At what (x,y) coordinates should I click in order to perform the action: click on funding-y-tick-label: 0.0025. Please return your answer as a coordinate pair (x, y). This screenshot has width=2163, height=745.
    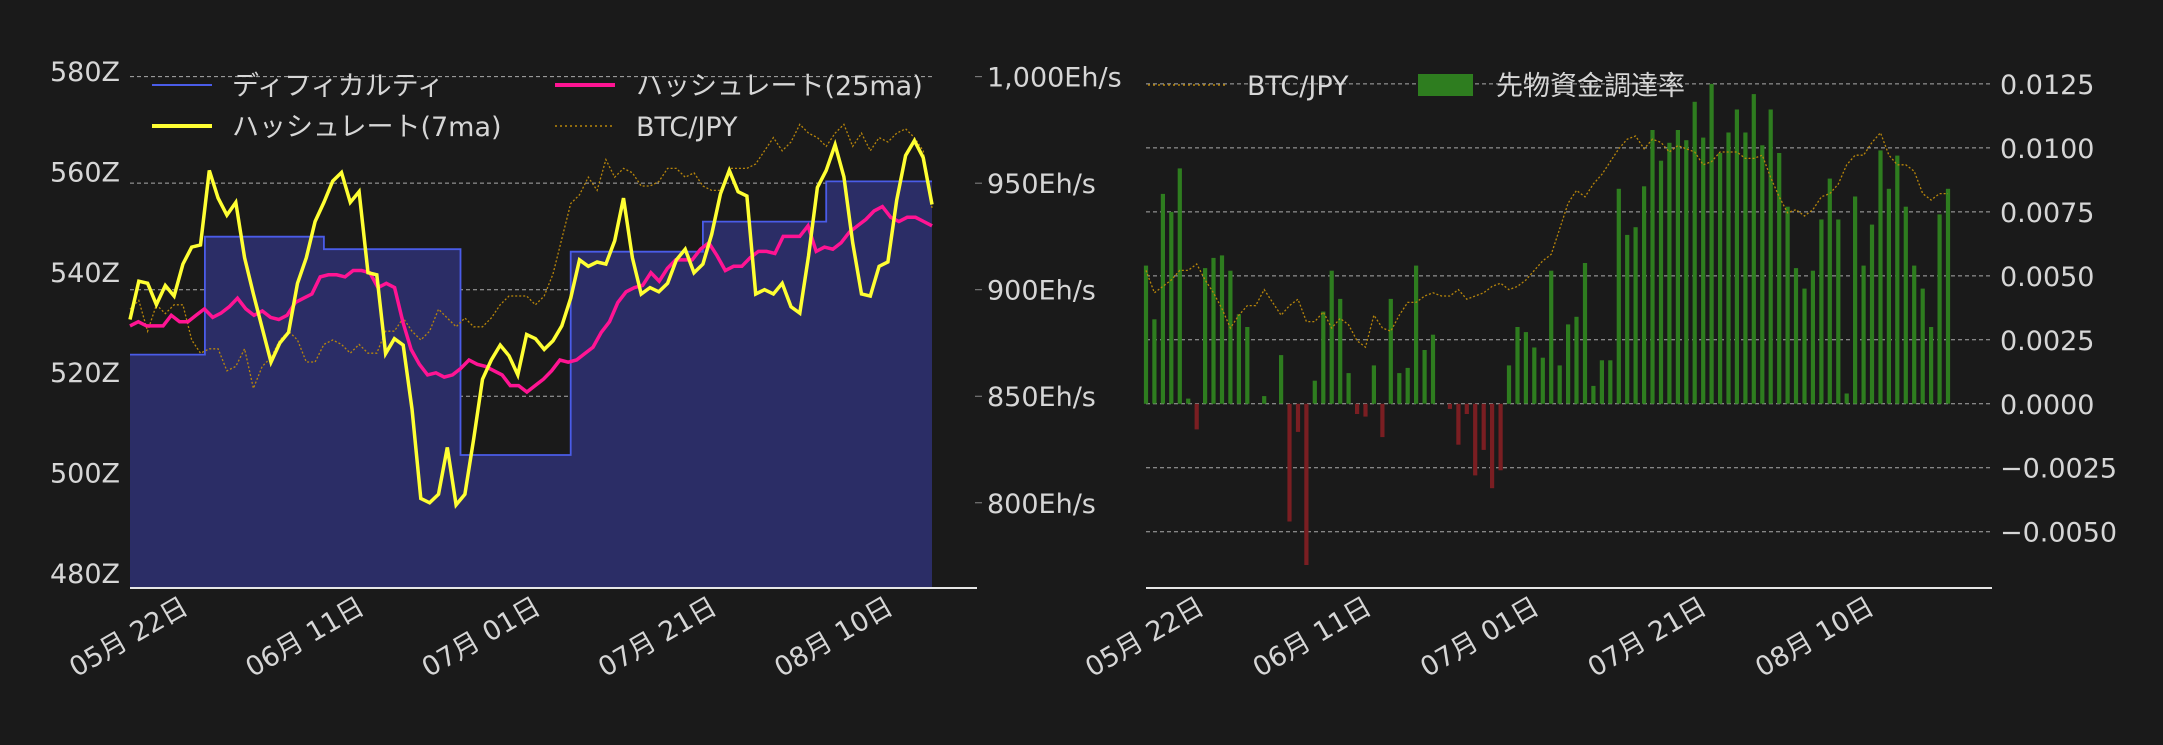
    Looking at the image, I should click on (2047, 341).